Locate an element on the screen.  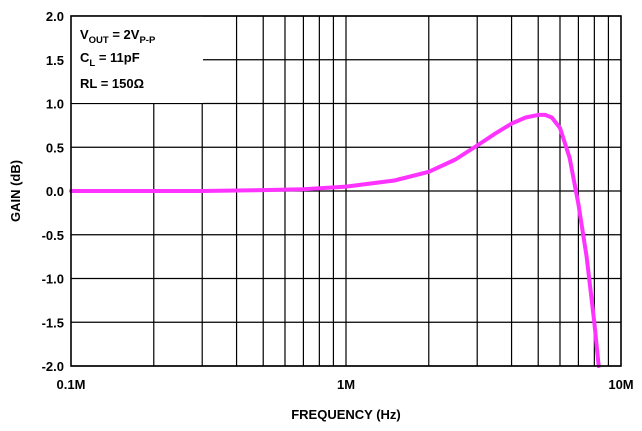
y-axis-title: GAIN (dB) is located at coordinates (15, 191).